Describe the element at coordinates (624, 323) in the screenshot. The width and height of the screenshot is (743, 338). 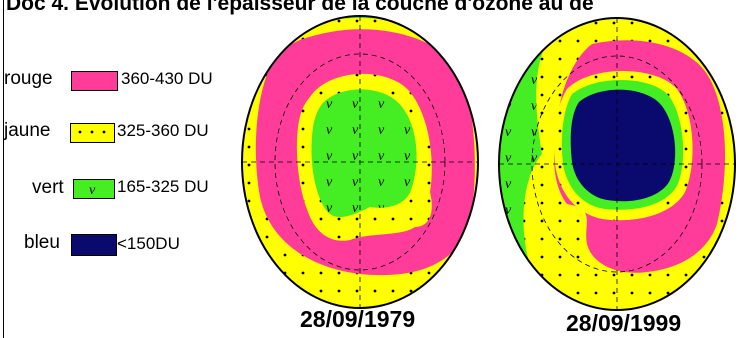
I see `map-date-1999: 28/09/1999` at that location.